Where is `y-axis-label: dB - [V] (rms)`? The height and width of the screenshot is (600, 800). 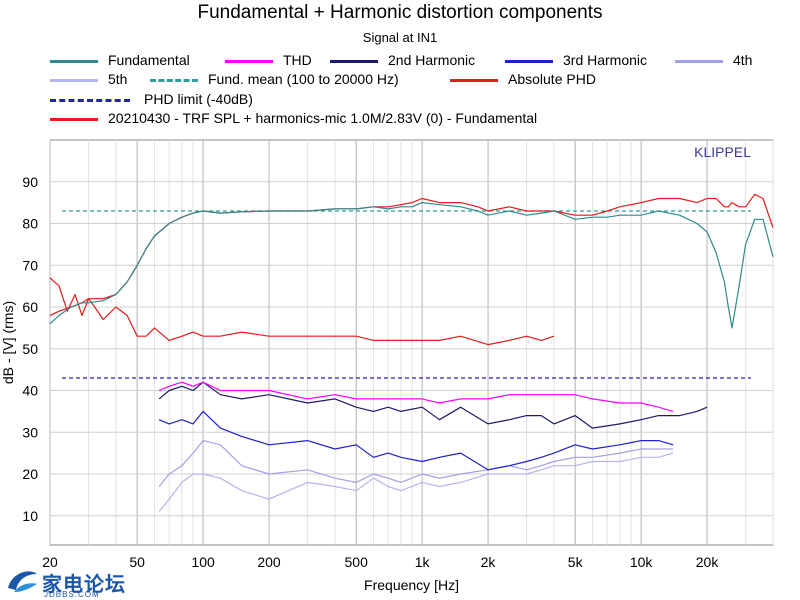 y-axis-label: dB - [V] (rms) is located at coordinates (8, 342).